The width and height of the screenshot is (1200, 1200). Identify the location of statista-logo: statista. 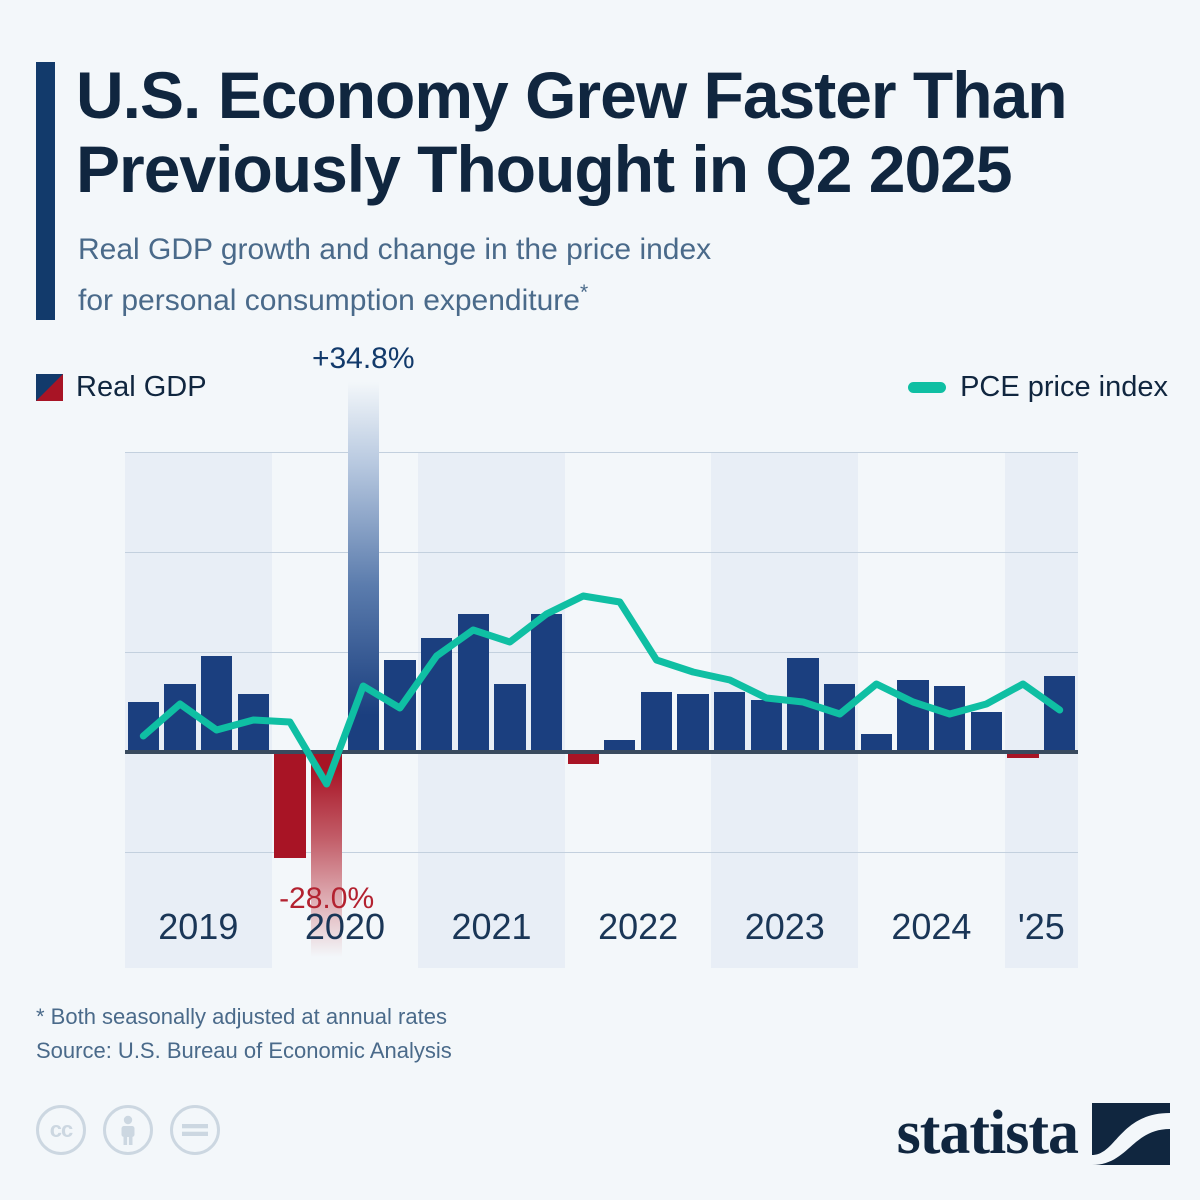
(1033, 1133).